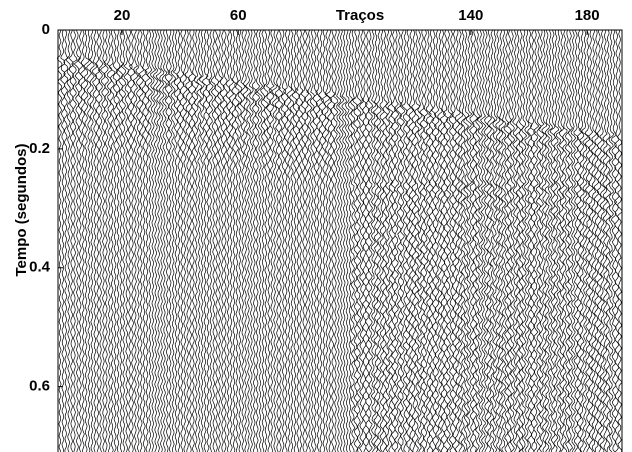  What do you see at coordinates (470, 15) in the screenshot?
I see `x-tick-label: 140` at bounding box center [470, 15].